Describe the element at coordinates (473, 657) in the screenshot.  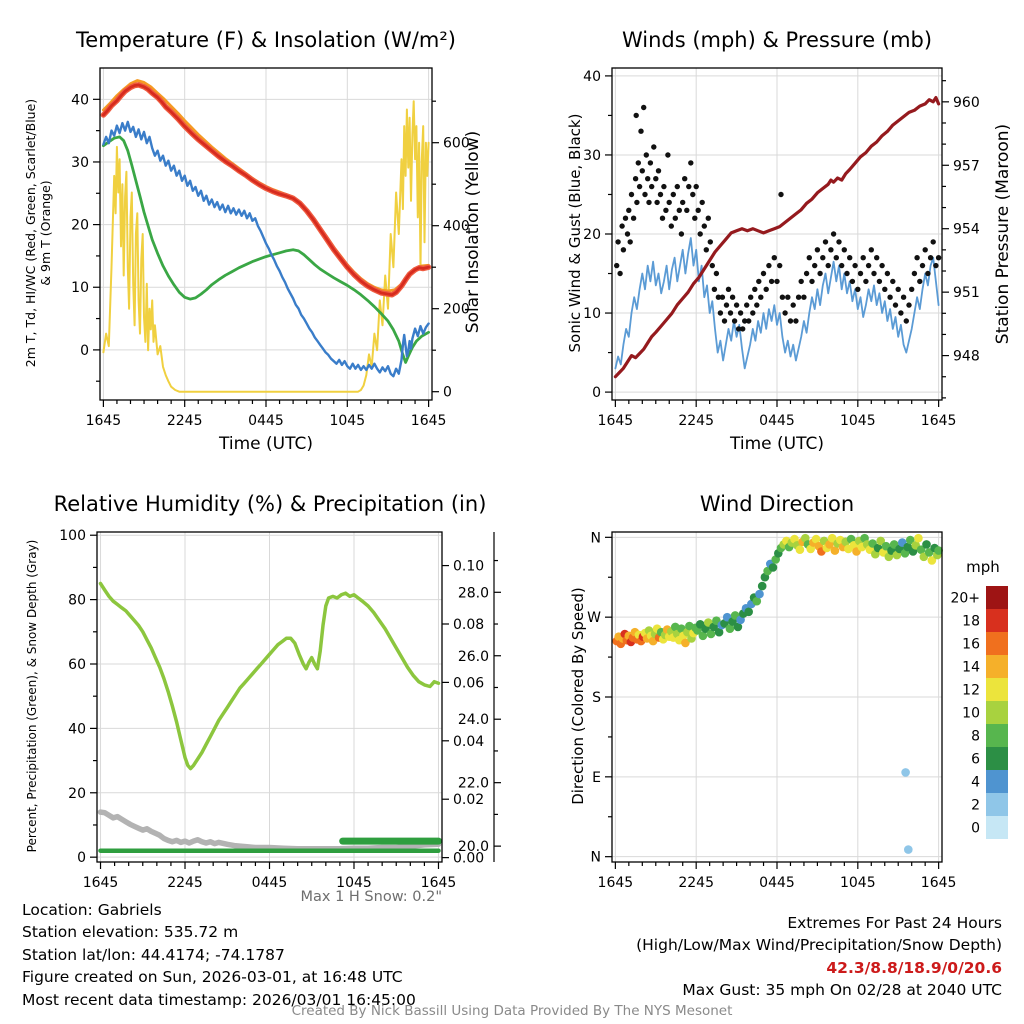
I see `svg-text: 26.0` at that location.